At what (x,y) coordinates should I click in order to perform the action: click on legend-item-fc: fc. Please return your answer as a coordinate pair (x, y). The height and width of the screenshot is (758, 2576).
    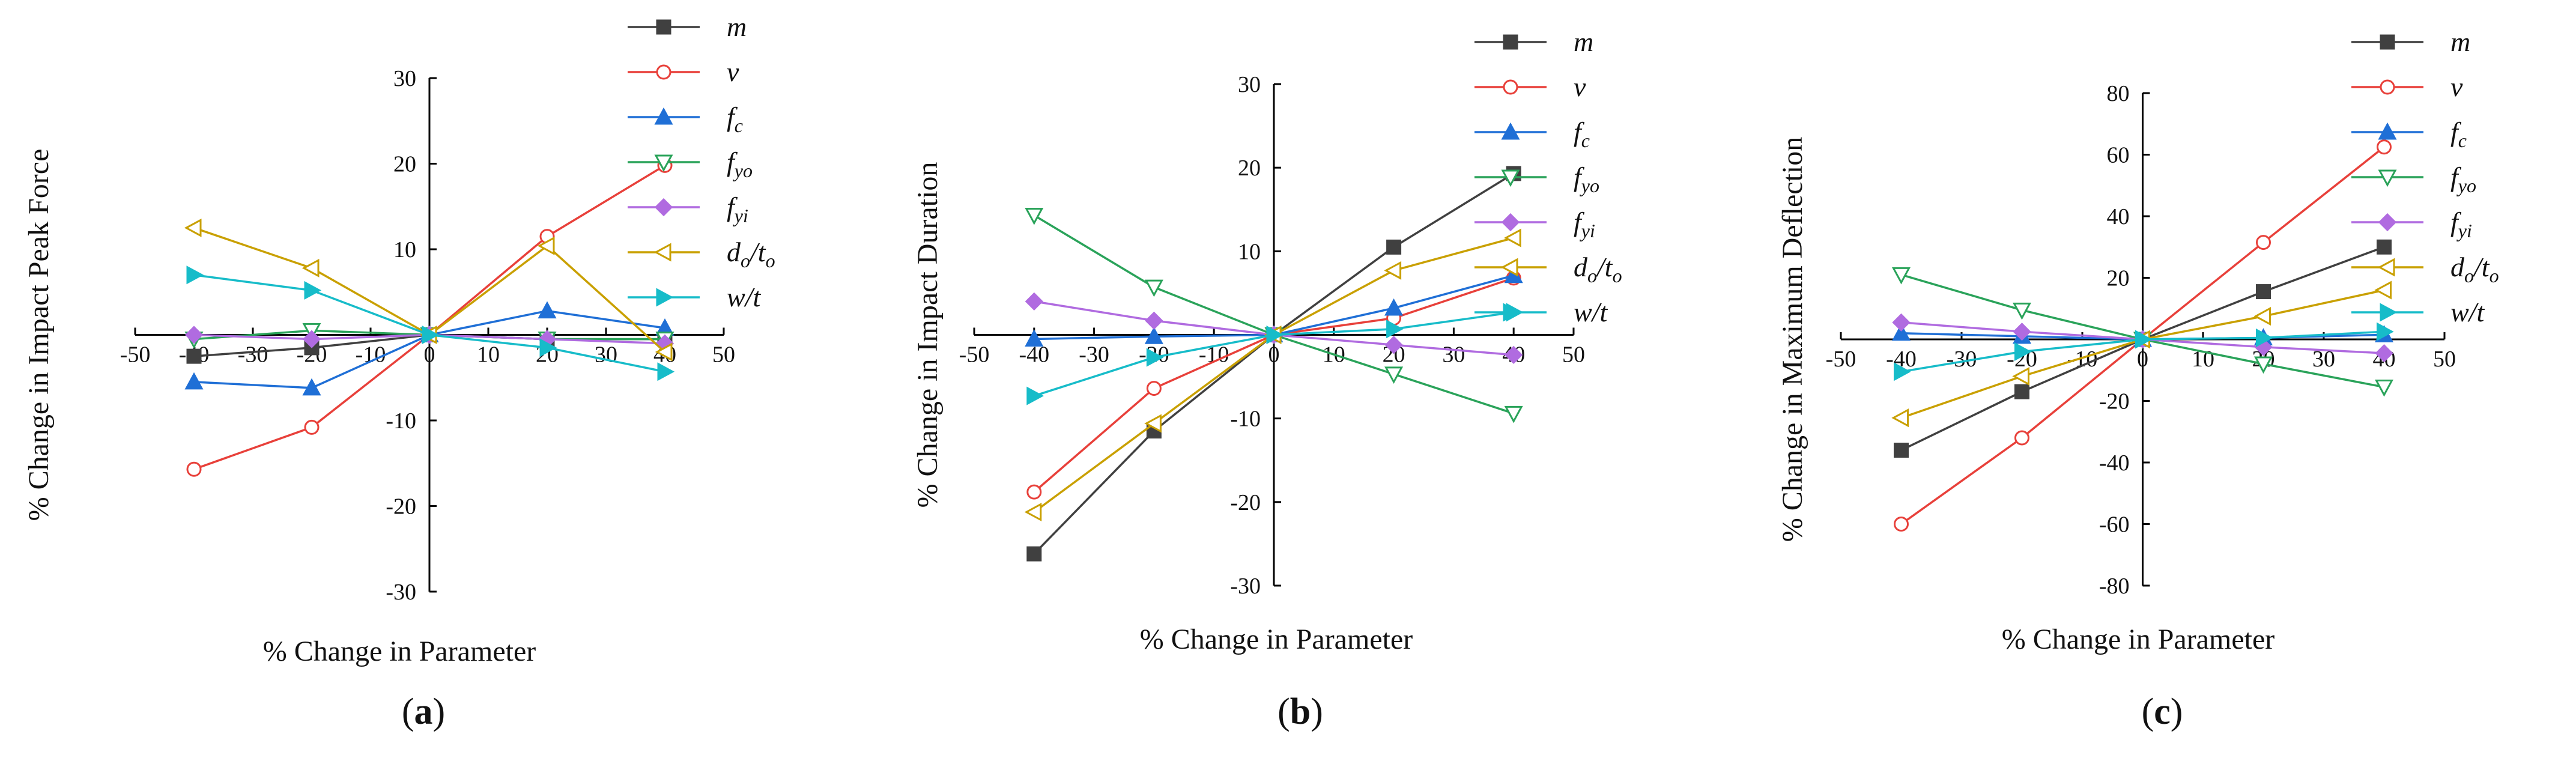
    Looking at the image, I should click on (685, 119).